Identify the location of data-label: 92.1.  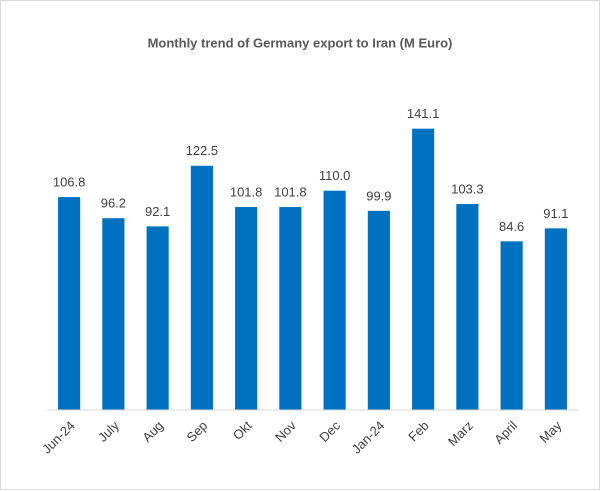
(157, 211).